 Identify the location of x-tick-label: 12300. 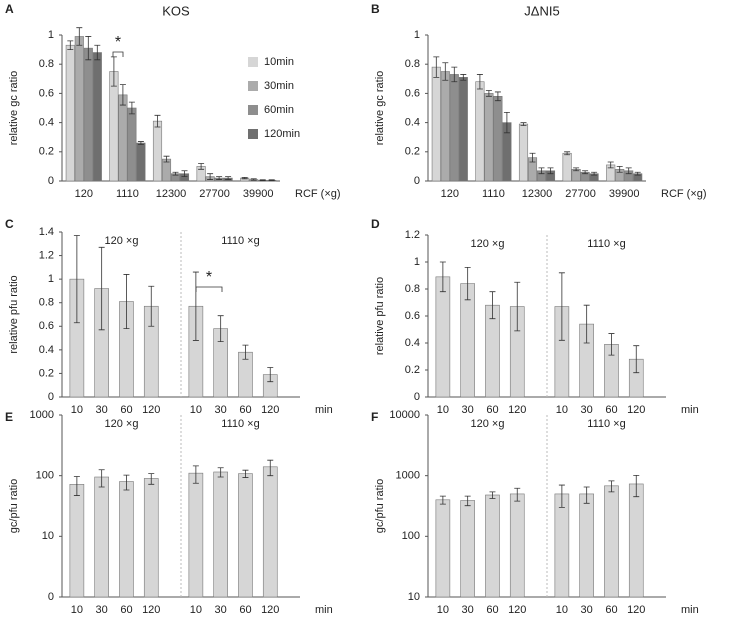
(171, 194).